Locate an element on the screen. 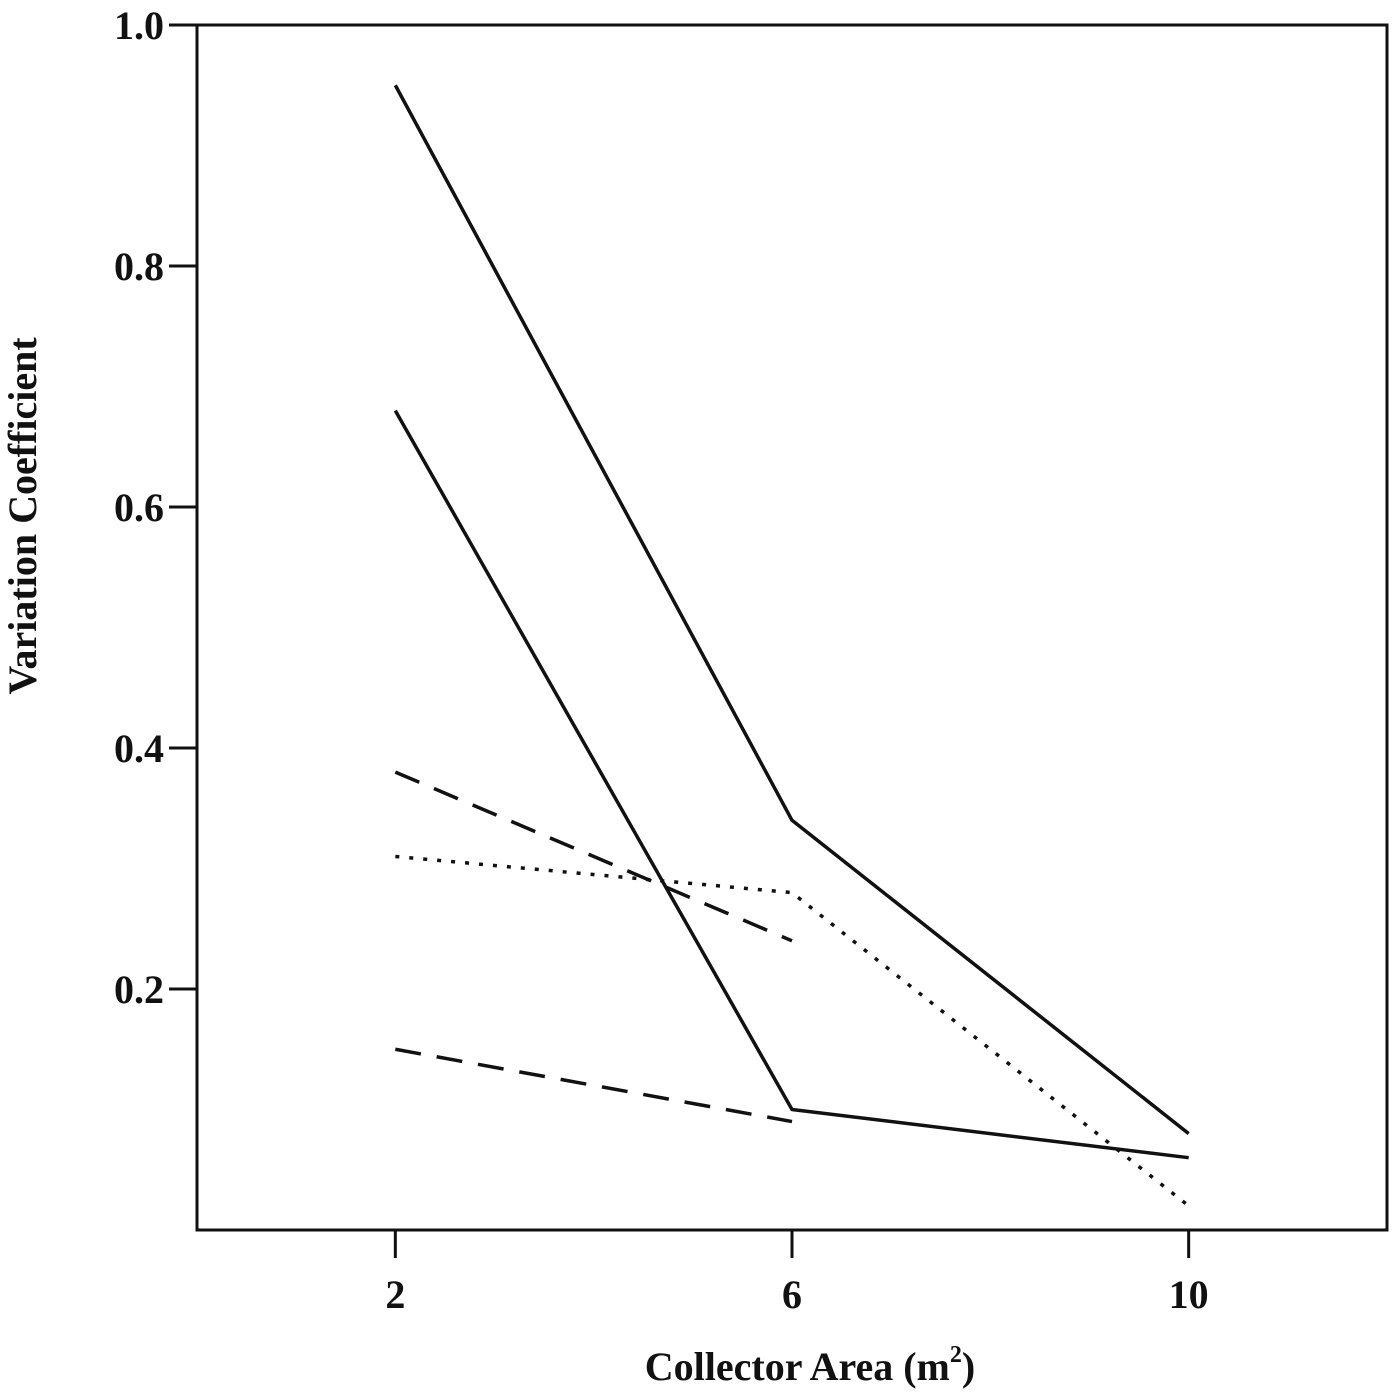 The width and height of the screenshot is (1400, 1392). x-axis-title-main: Collector Area (m is located at coordinates (797, 1366).